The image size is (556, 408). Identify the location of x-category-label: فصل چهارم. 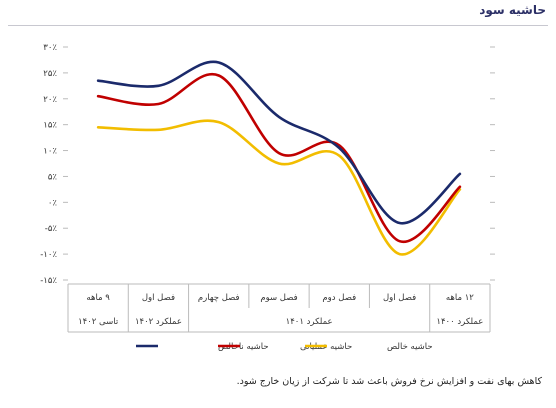
(219, 298).